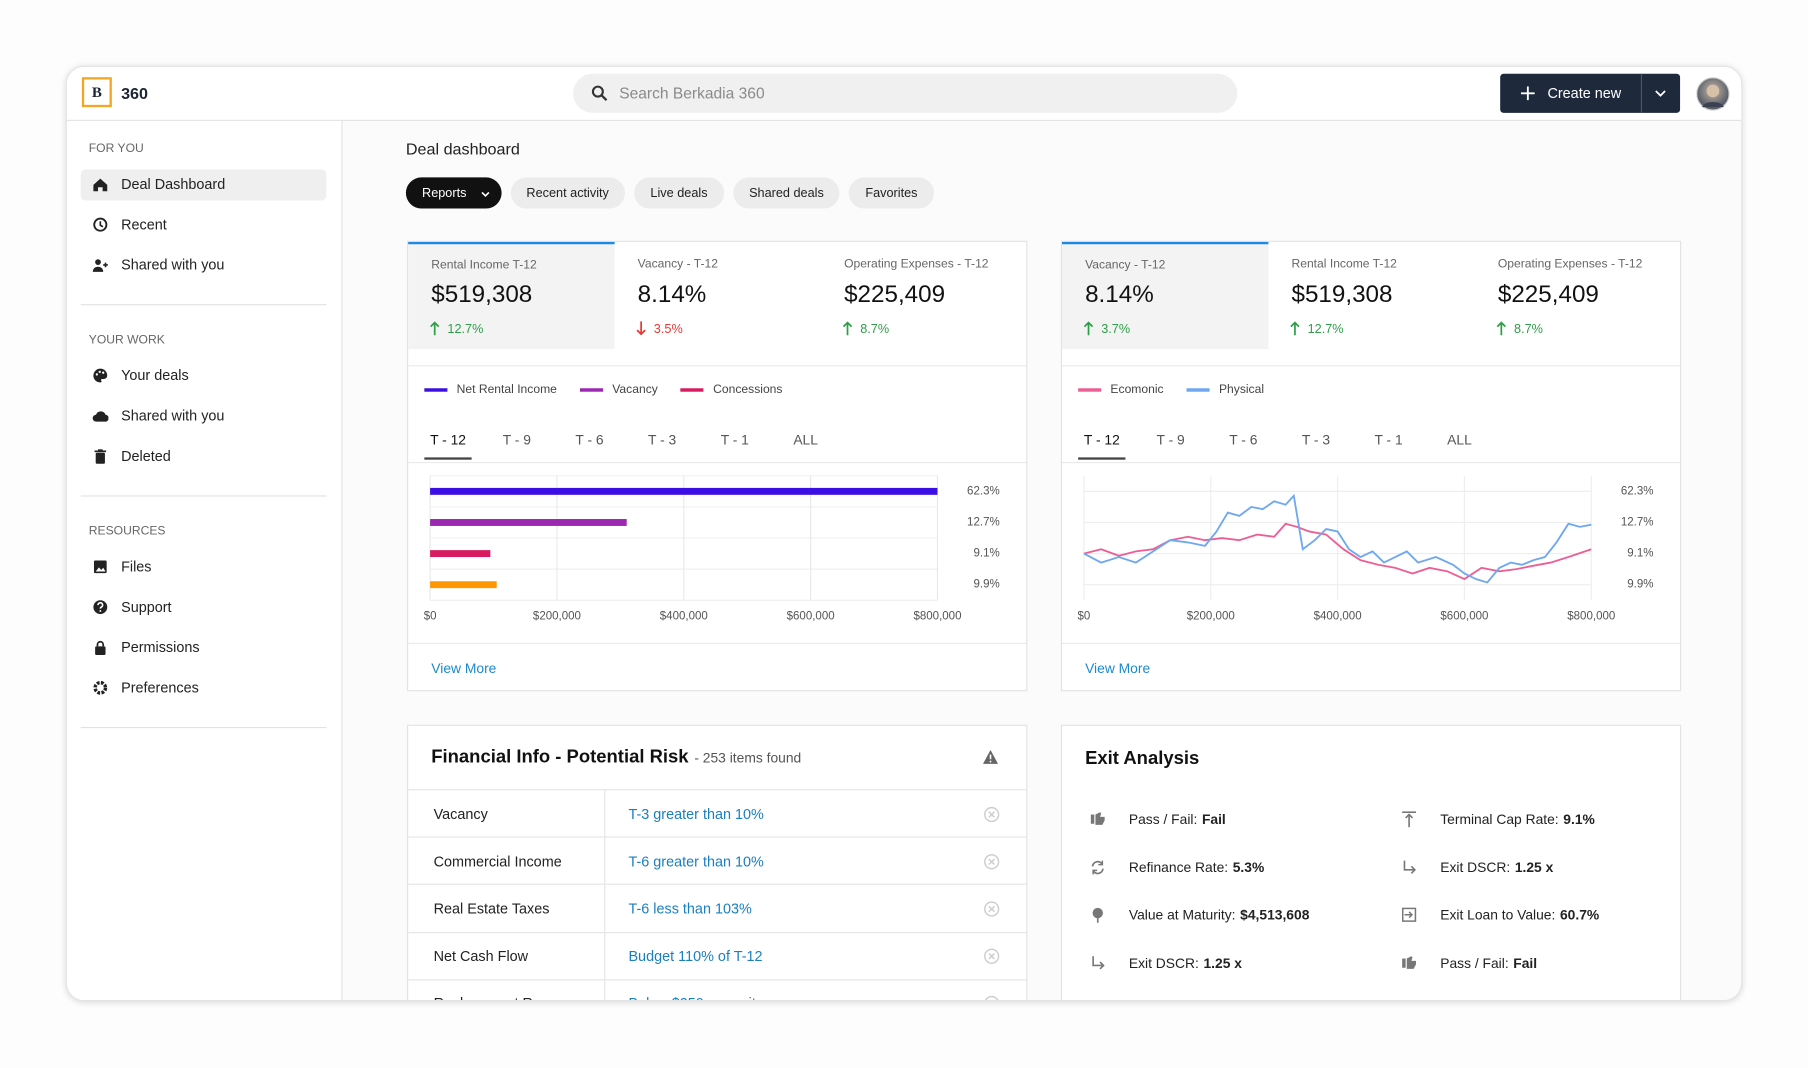  I want to click on risk-rule: T-3 greater than 10%, so click(696, 814).